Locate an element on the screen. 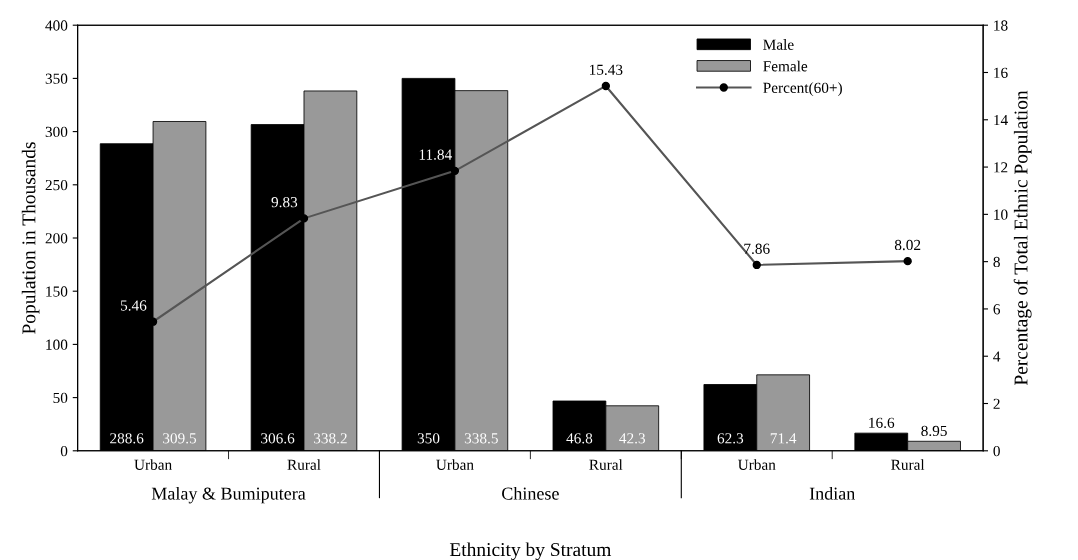 Image resolution: width=1078 pixels, height=560 pixels. data-label: 5.46 is located at coordinates (133, 305).